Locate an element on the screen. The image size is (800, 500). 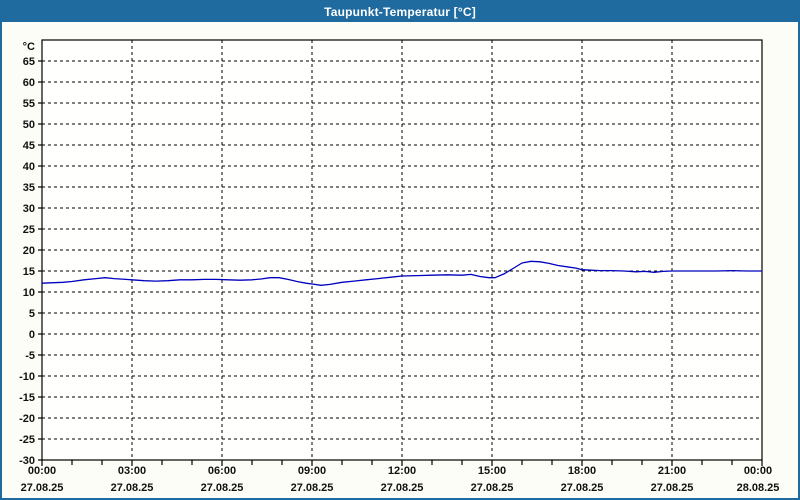
svg-text: -10 is located at coordinates (27, 377).